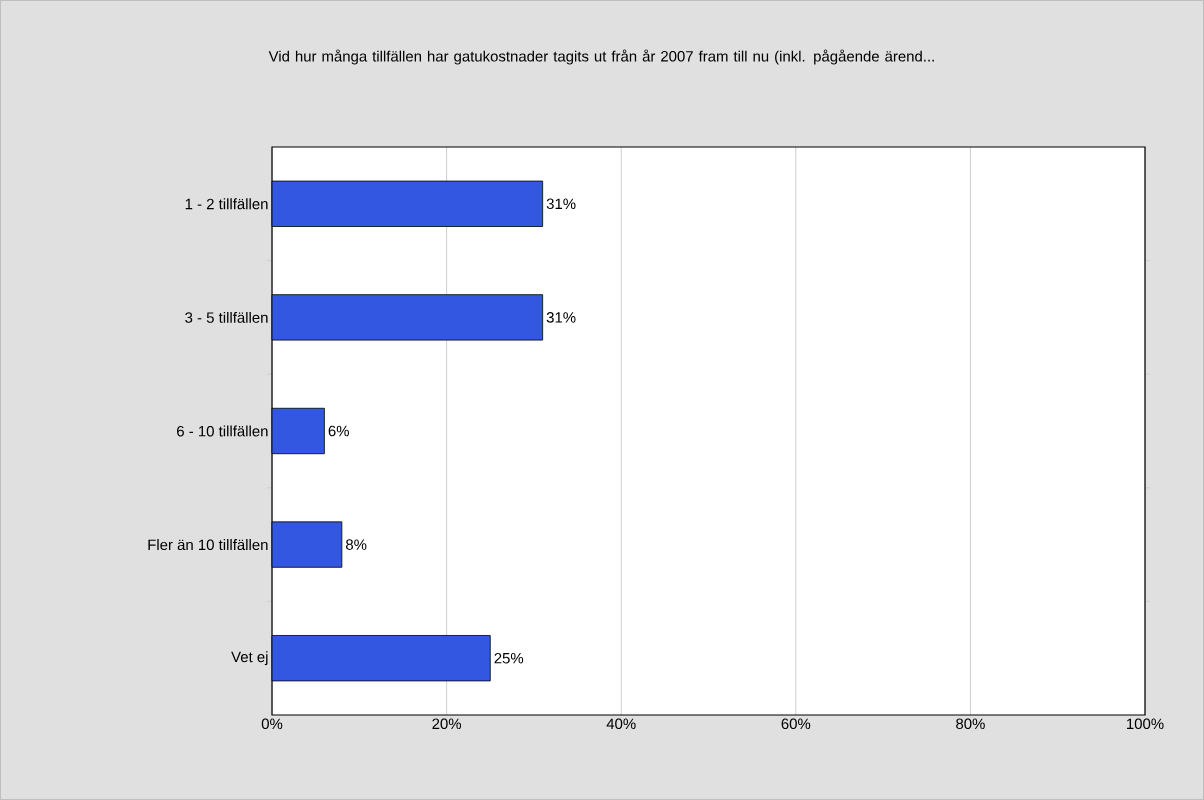  What do you see at coordinates (226, 204) in the screenshot?
I see `y-tick-label: 1 - 2 tillfällen` at bounding box center [226, 204].